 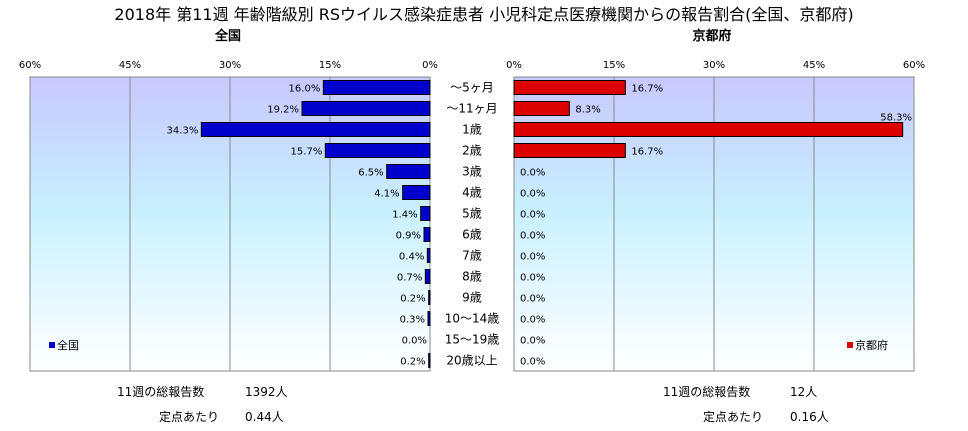 I want to click on legend-swatch-kyoto, so click(x=850, y=345).